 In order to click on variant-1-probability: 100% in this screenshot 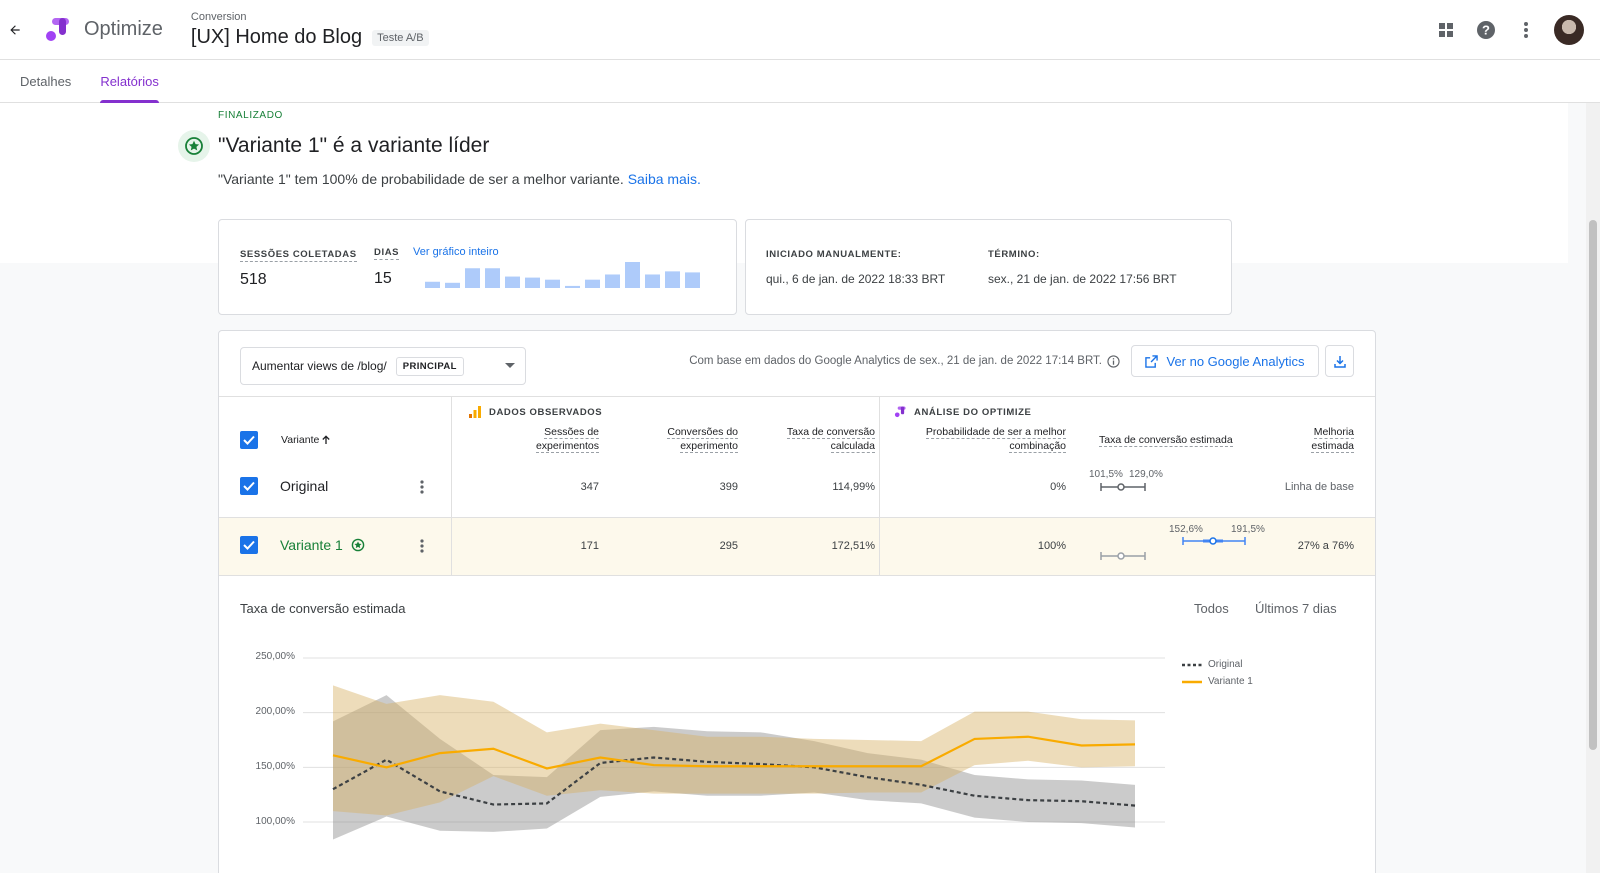, I will do `click(1051, 546)`.